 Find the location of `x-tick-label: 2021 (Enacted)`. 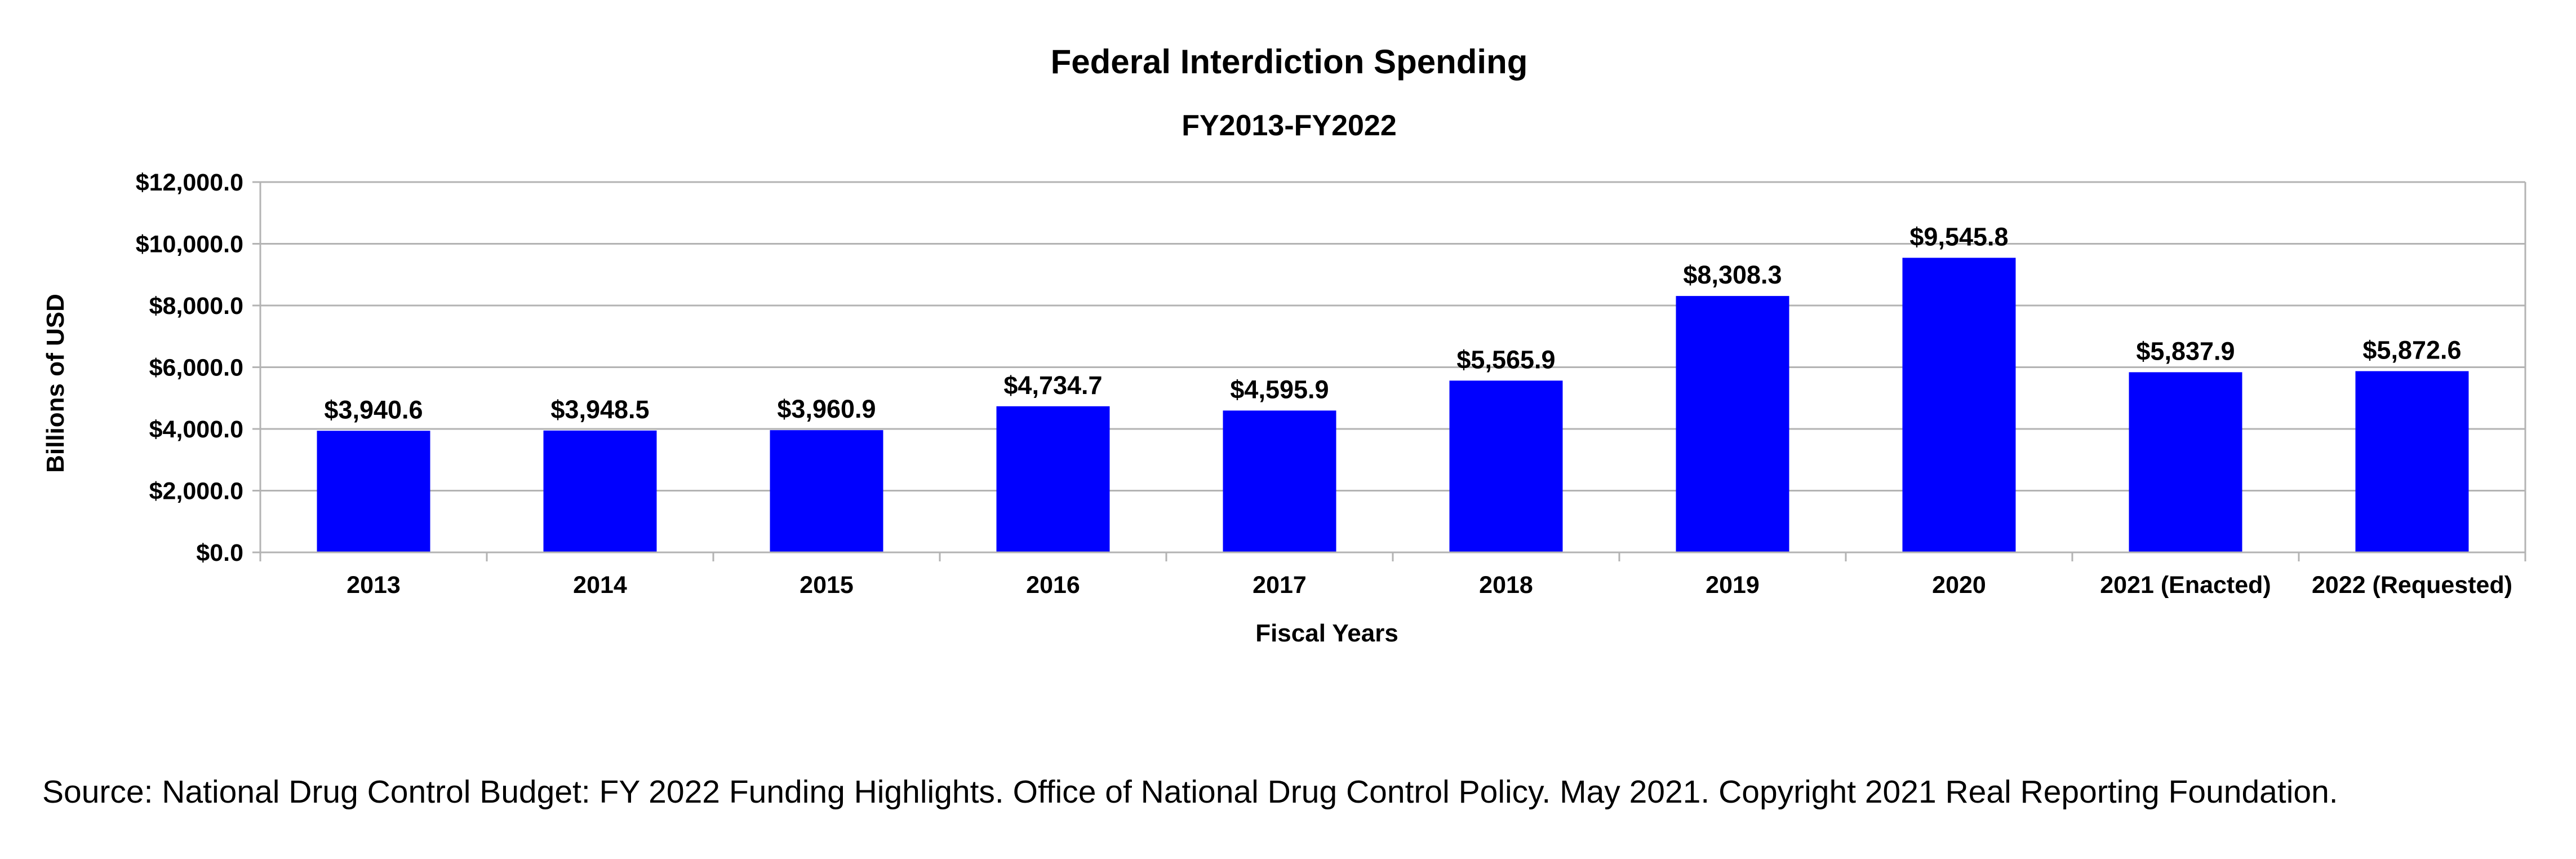

x-tick-label: 2021 (Enacted) is located at coordinates (2185, 585).